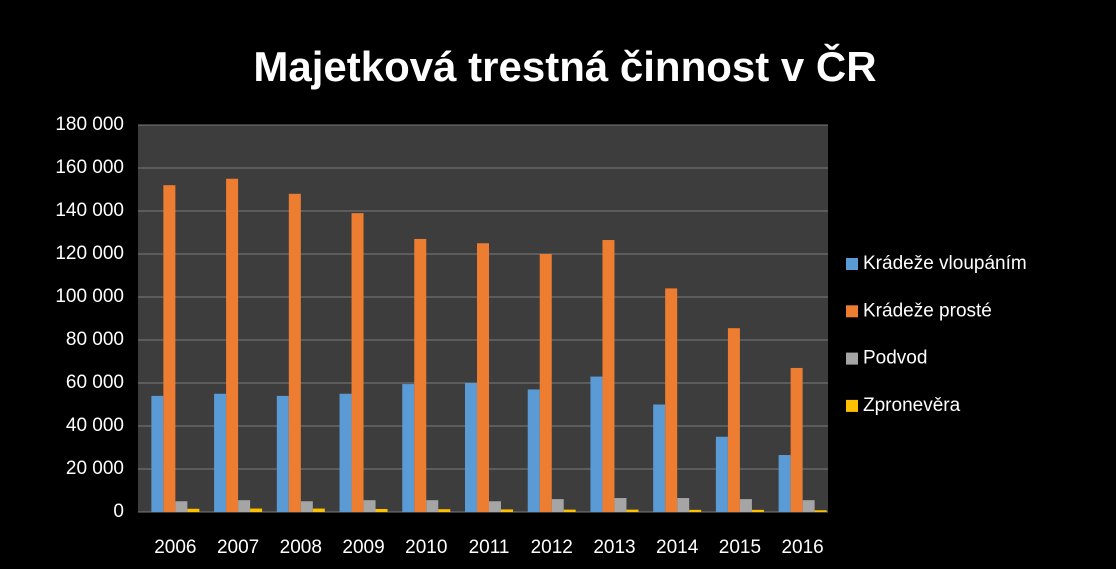 The height and width of the screenshot is (569, 1116). I want to click on x-tick-label: 2010, so click(426, 547).